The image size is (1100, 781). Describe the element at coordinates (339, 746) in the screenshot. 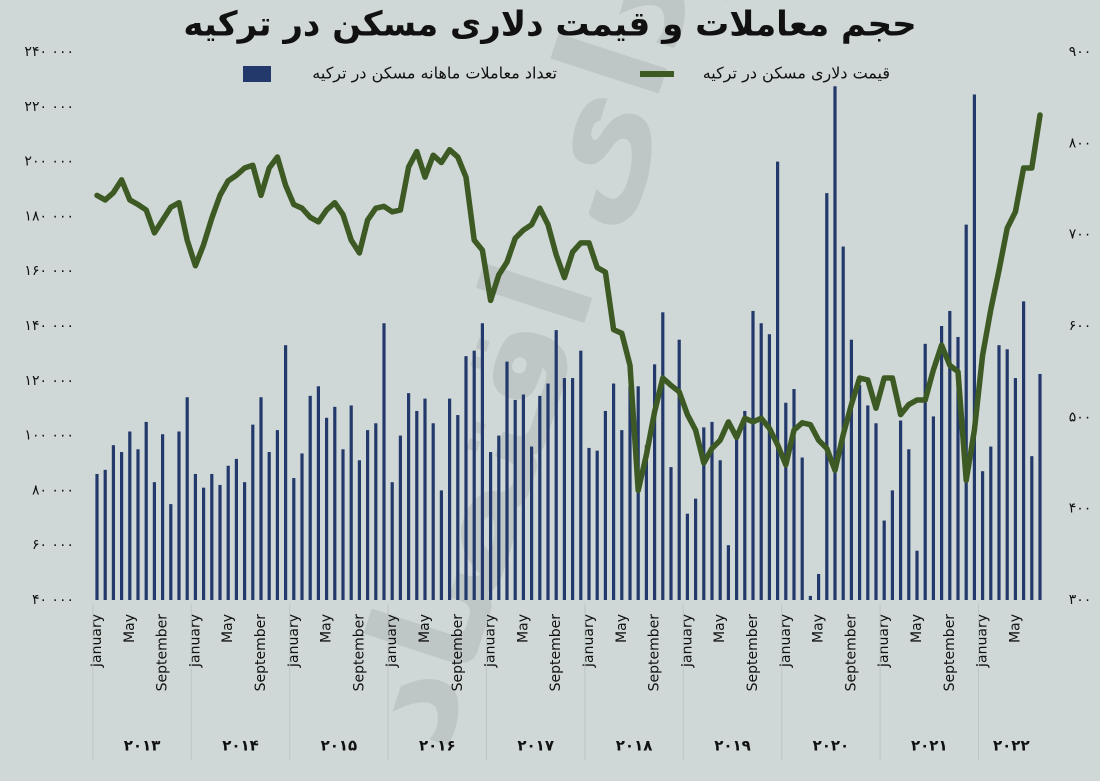

I see `year-label: ۲۰۱۵` at that location.